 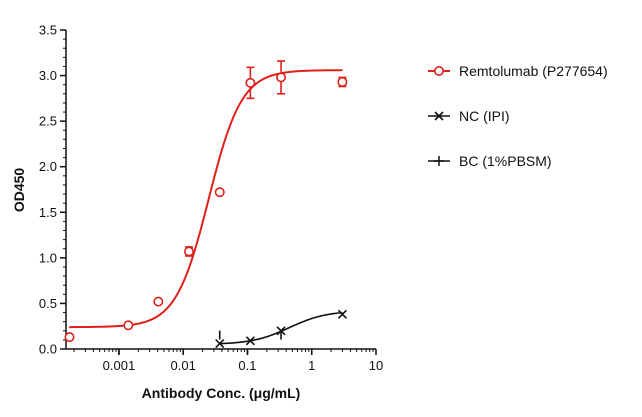 What do you see at coordinates (48, 75) in the screenshot?
I see `y-tick-label: 3.0` at bounding box center [48, 75].